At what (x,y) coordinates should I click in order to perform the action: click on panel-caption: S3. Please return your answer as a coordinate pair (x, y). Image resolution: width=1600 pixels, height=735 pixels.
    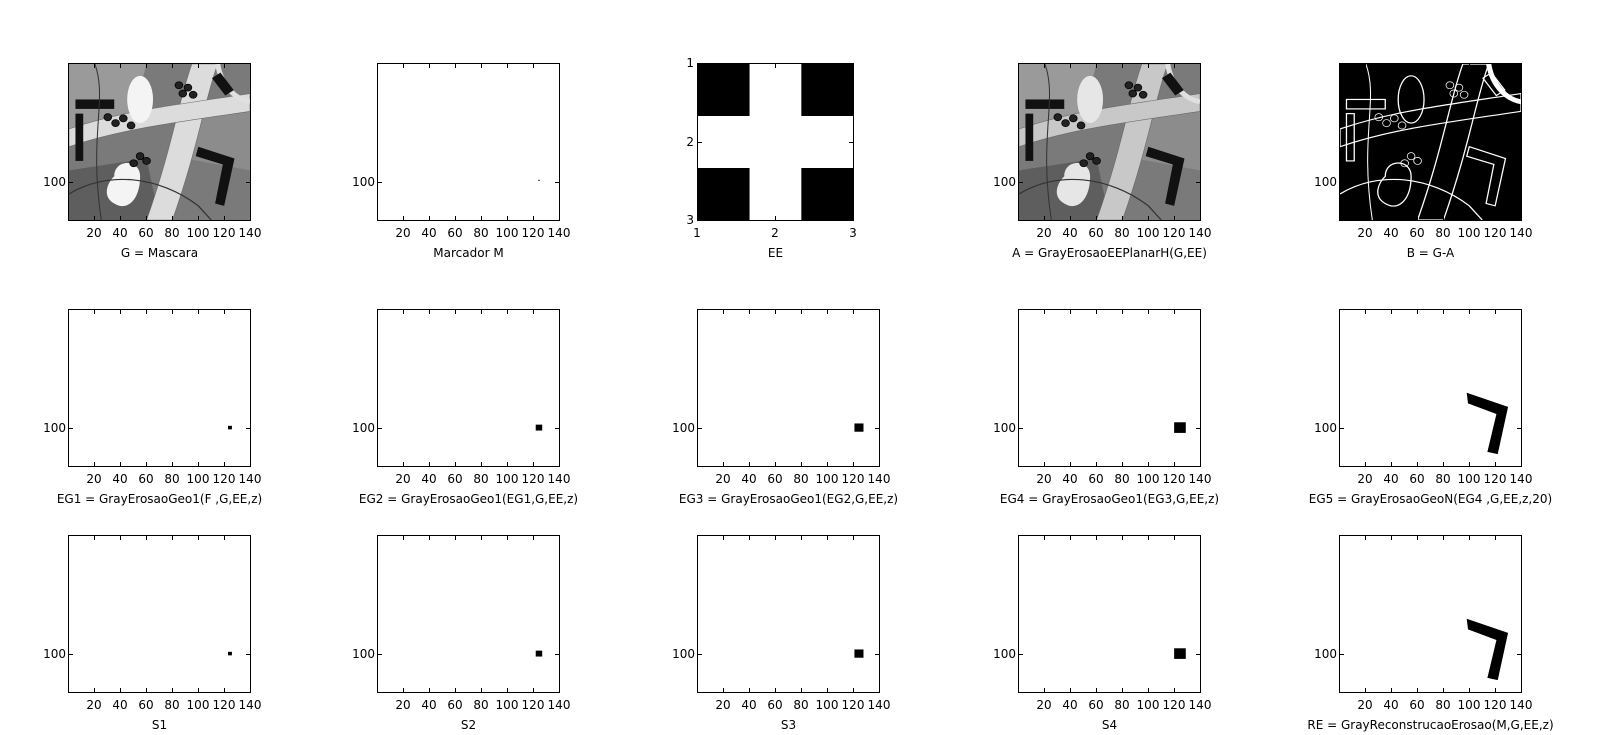
    Looking at the image, I should click on (788, 725).